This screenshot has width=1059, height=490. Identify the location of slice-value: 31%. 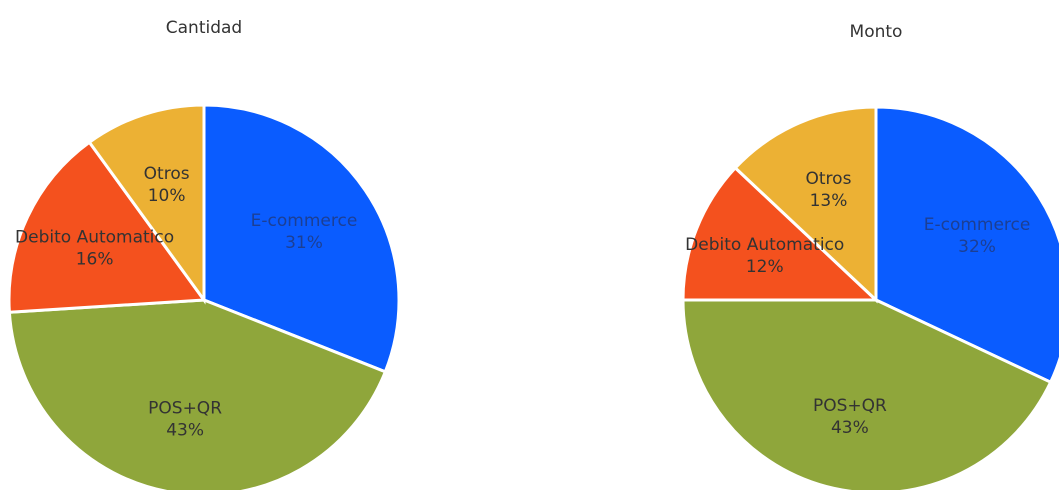
(304, 243).